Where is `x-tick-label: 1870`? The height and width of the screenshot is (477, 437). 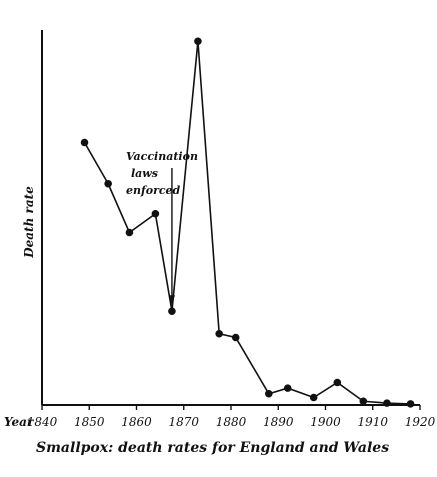 x-tick-label: 1870 is located at coordinates (183, 422).